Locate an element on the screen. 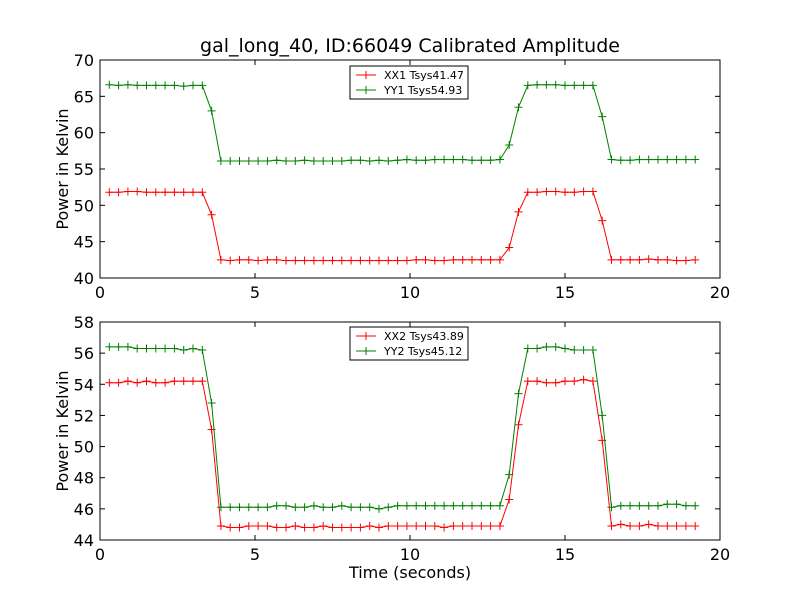 Image resolution: width=800 pixels, height=600 pixels. x-axis-label: Time (seconds) is located at coordinates (409, 572).